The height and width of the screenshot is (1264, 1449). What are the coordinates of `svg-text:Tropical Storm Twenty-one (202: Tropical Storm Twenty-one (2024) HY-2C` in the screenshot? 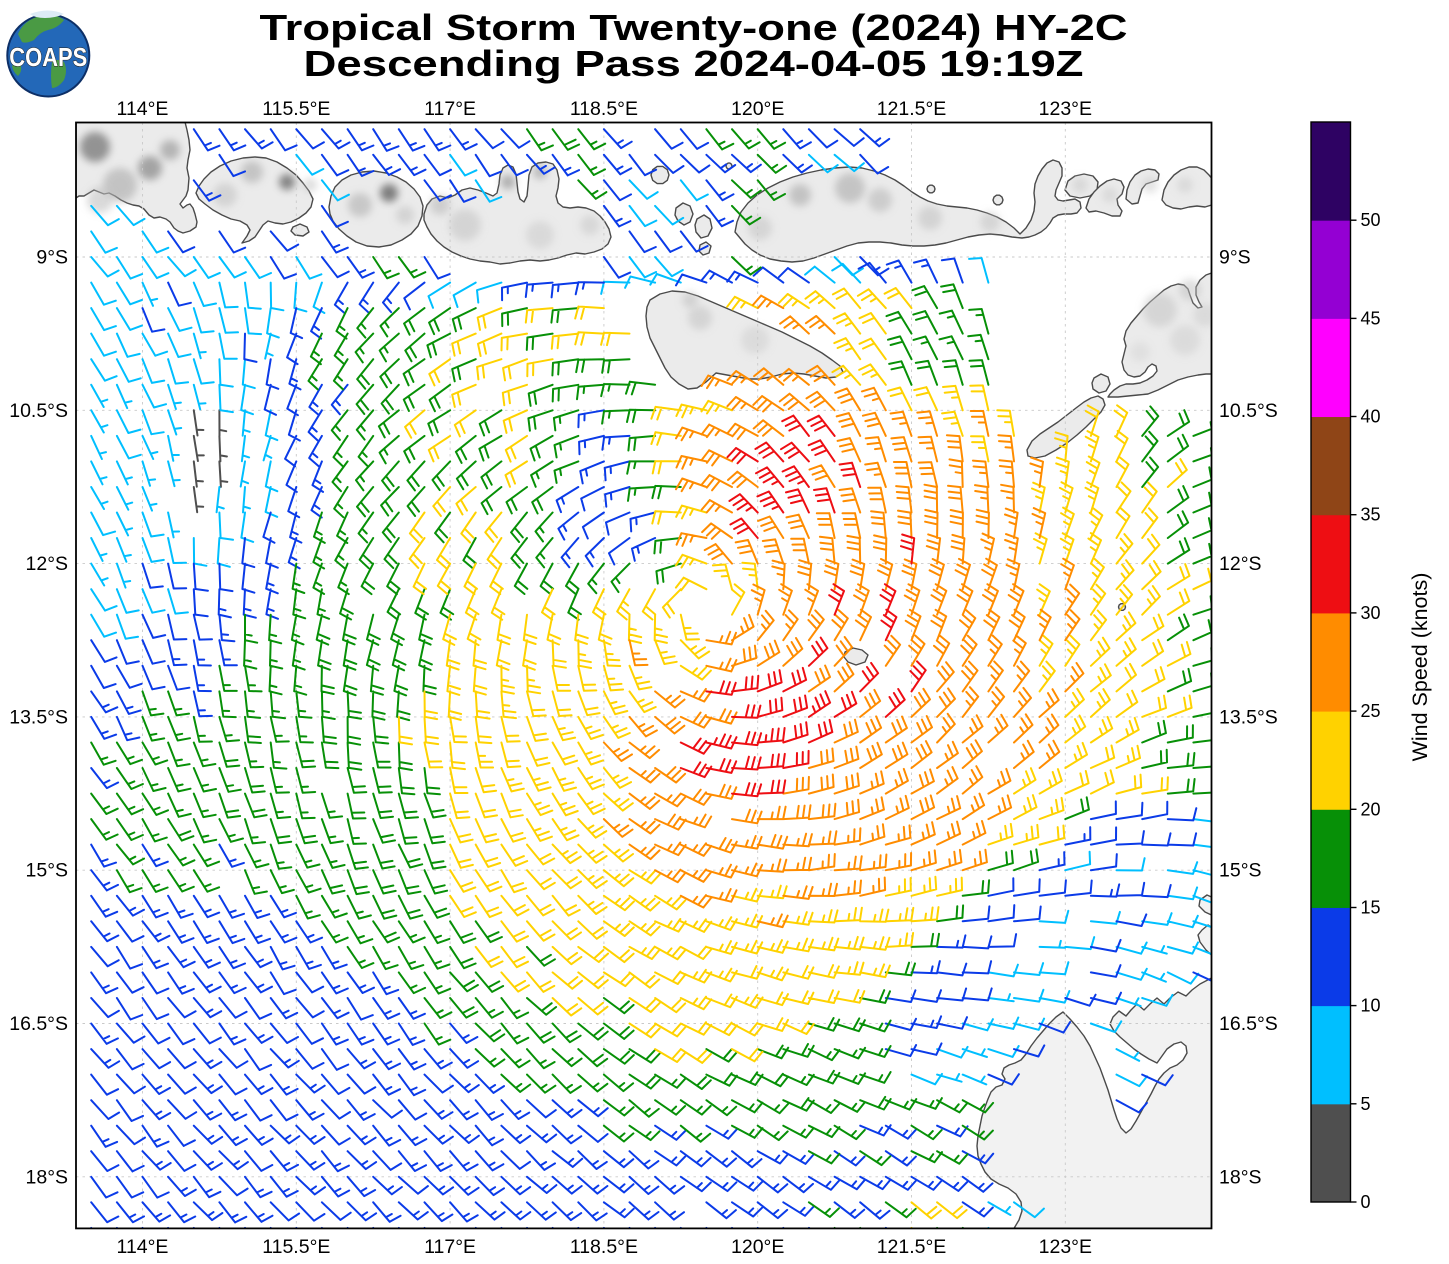 It's located at (694, 27).